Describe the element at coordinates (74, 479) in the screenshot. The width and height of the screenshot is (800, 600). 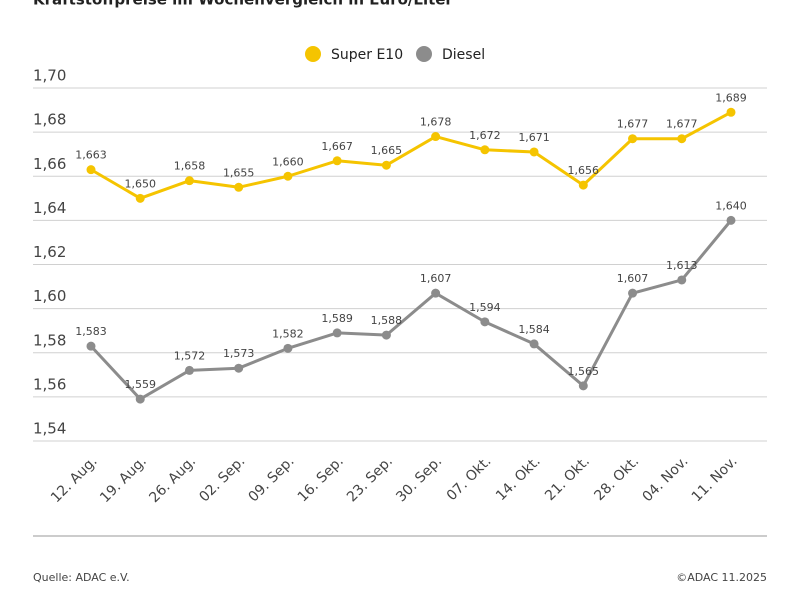
I see `x-tick-label: 12. Aug.` at that location.